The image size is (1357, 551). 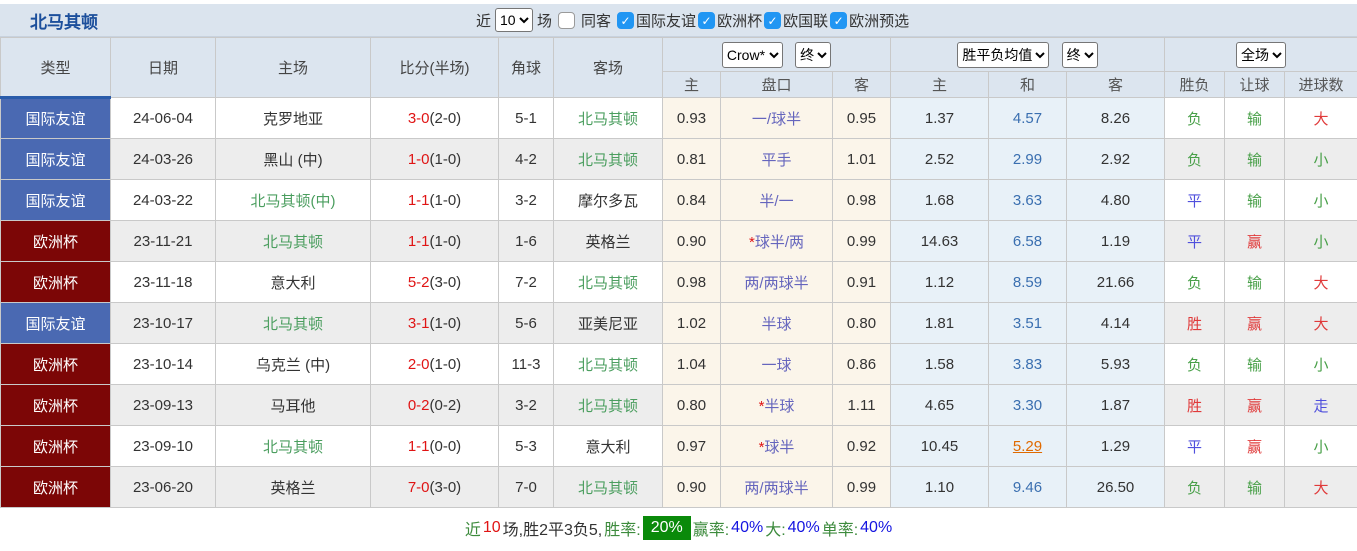 I want to click on handicap-line: *半球, so click(x=777, y=405).